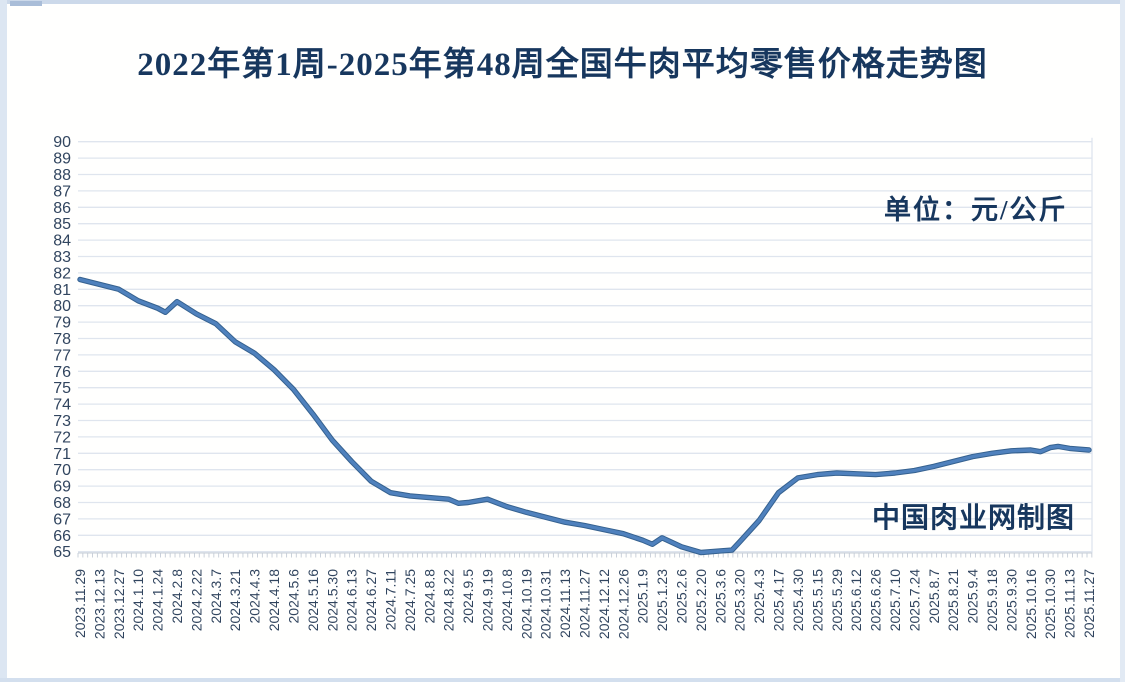  Describe the element at coordinates (623, 604) in the screenshot. I see `x-axis-tick-label: 2024.12.26` at that location.